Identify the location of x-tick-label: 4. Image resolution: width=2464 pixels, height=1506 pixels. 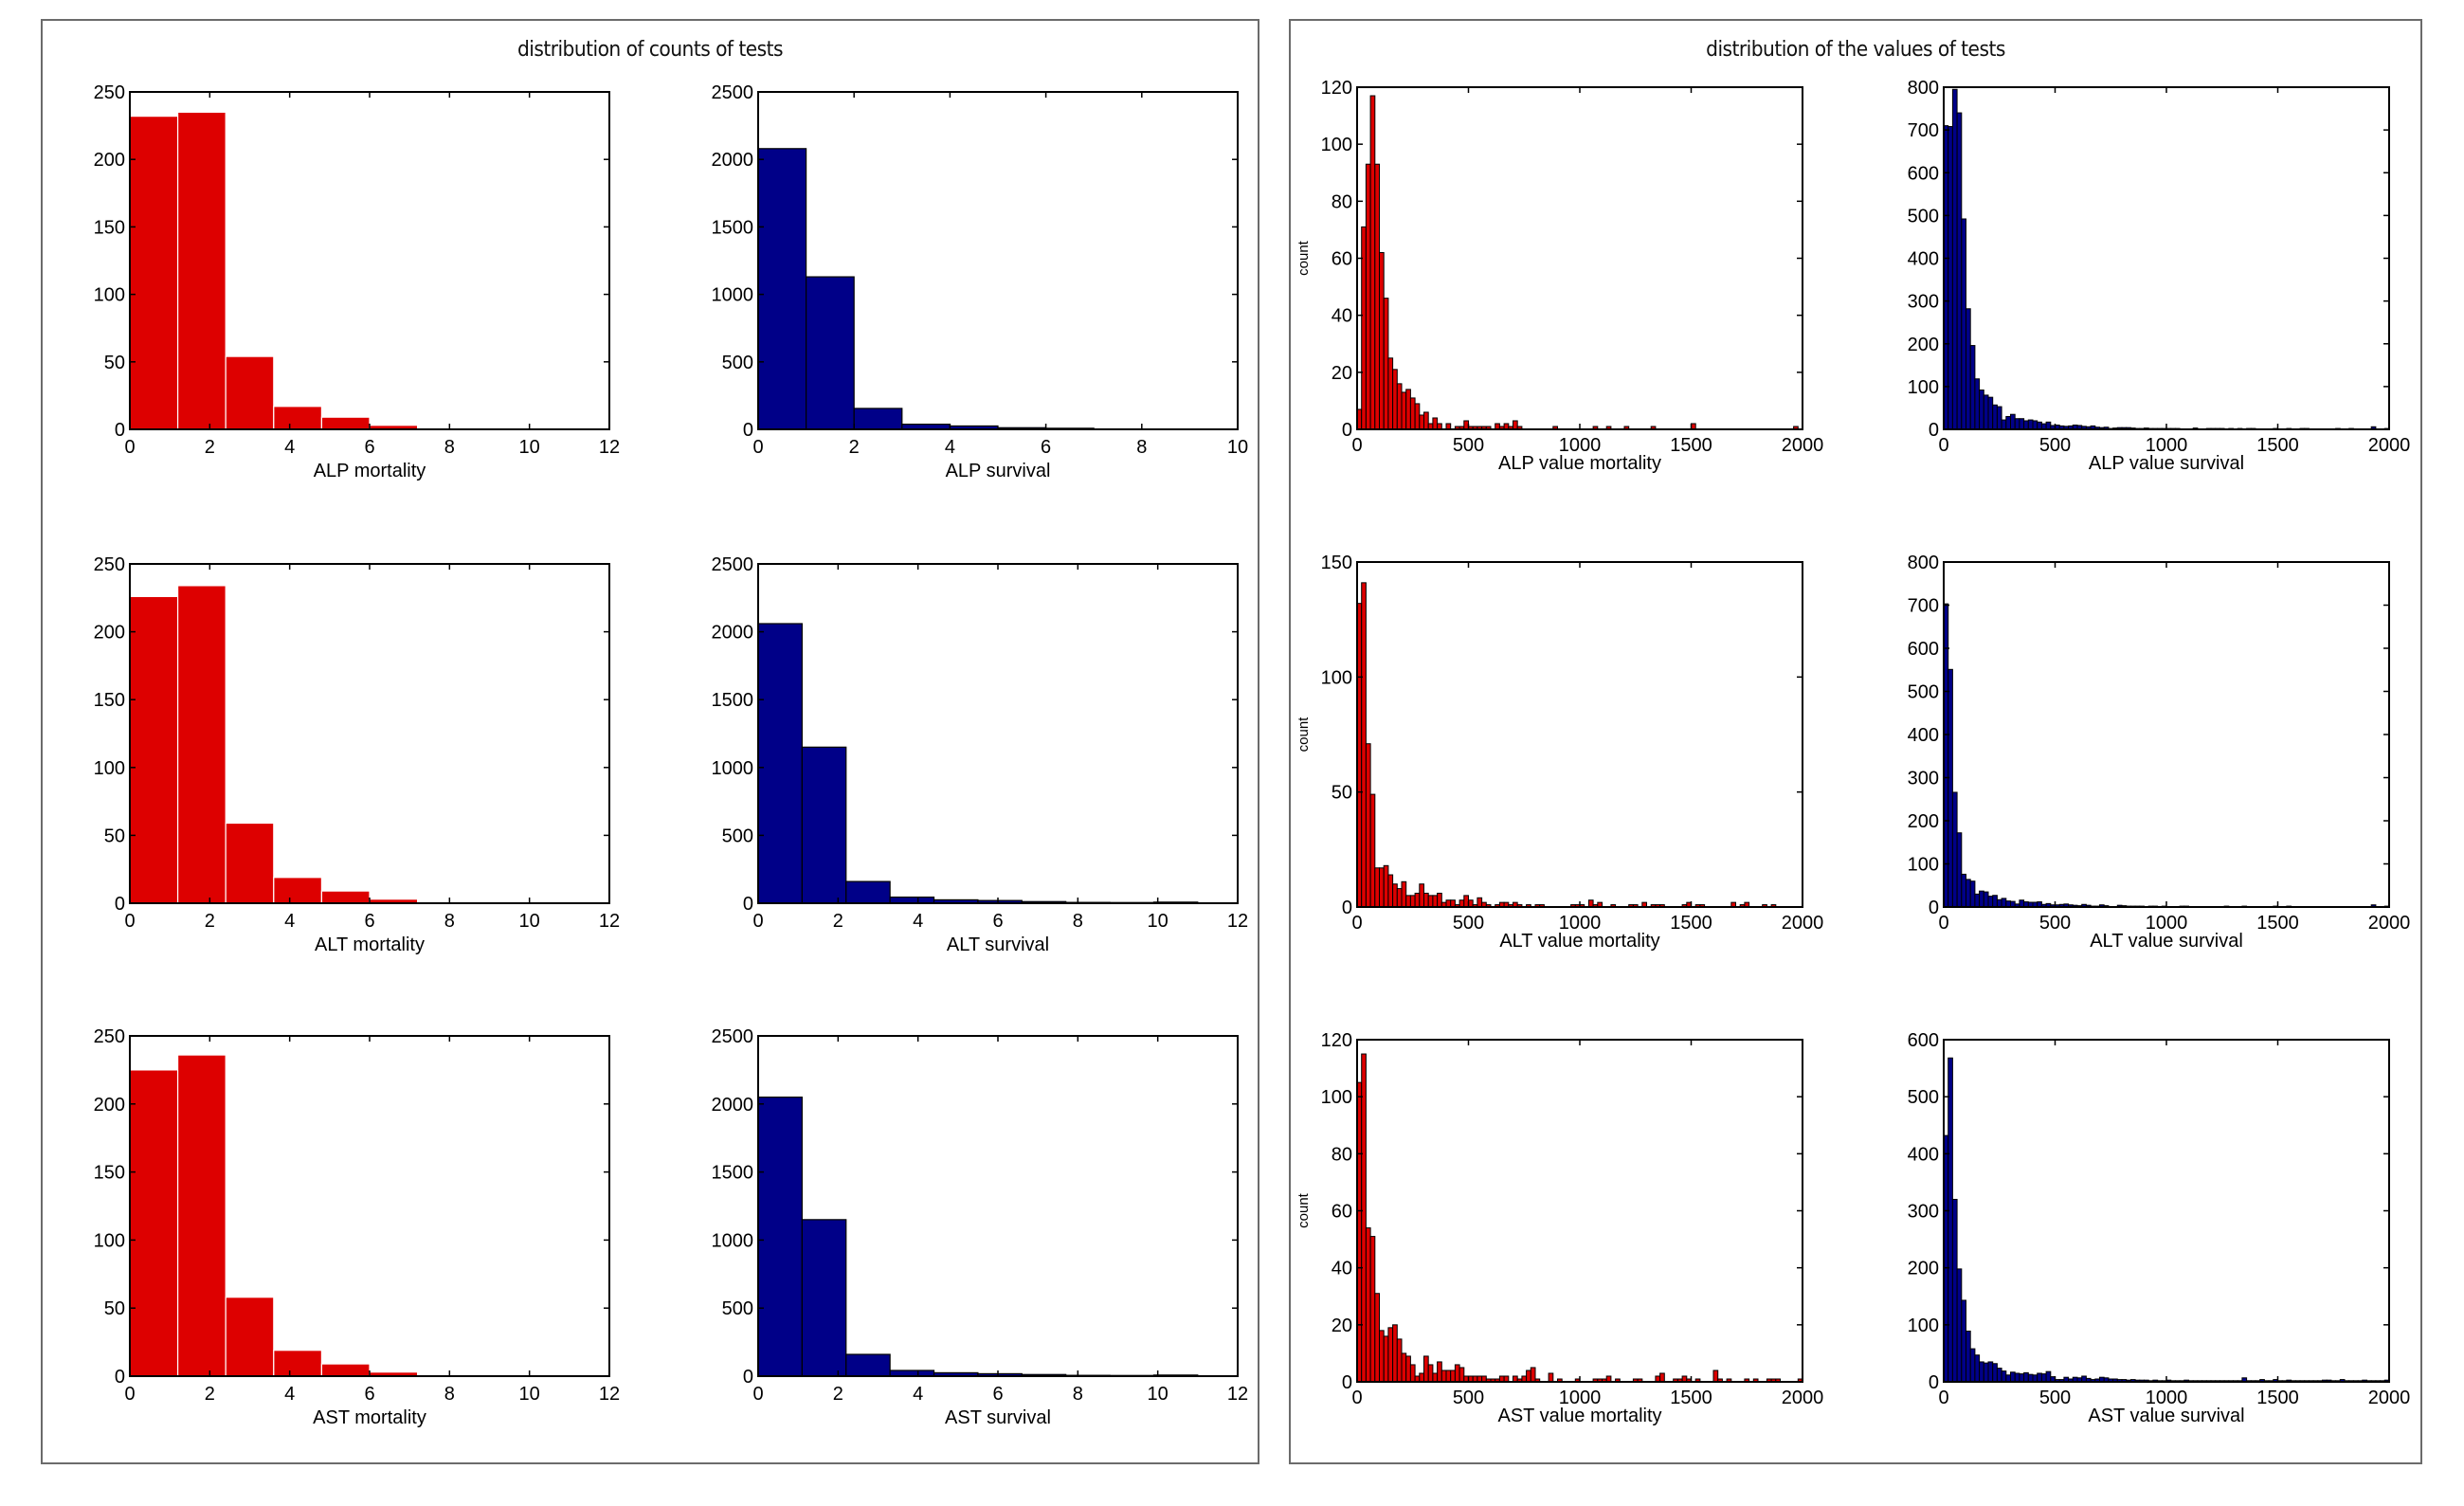
(918, 1394).